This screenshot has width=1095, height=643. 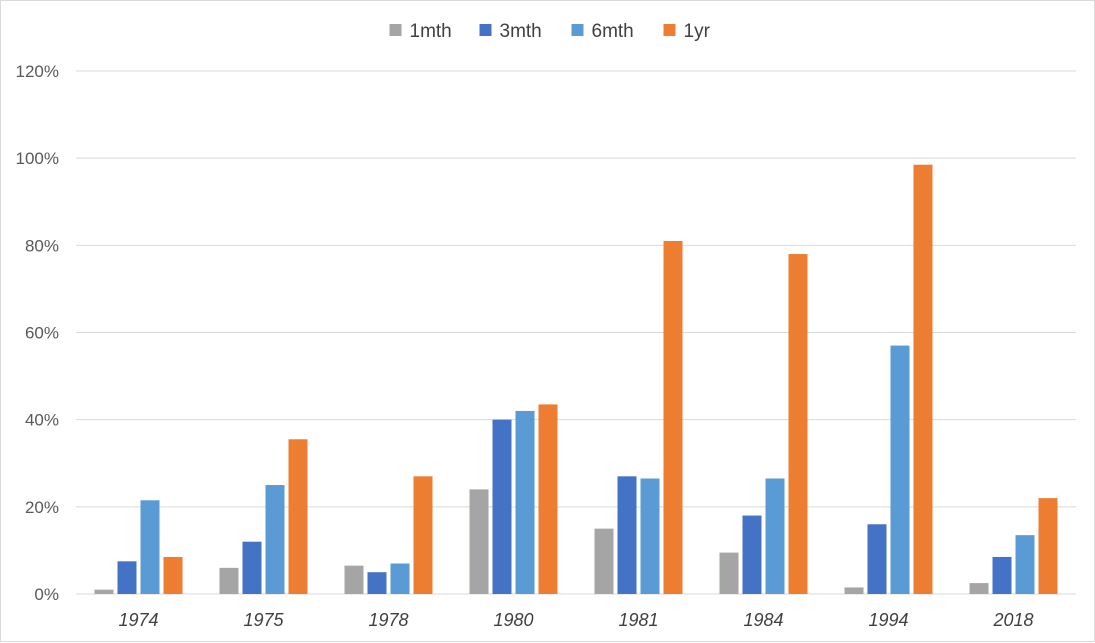 I want to click on bar-1yr-1980, so click(x=548, y=499).